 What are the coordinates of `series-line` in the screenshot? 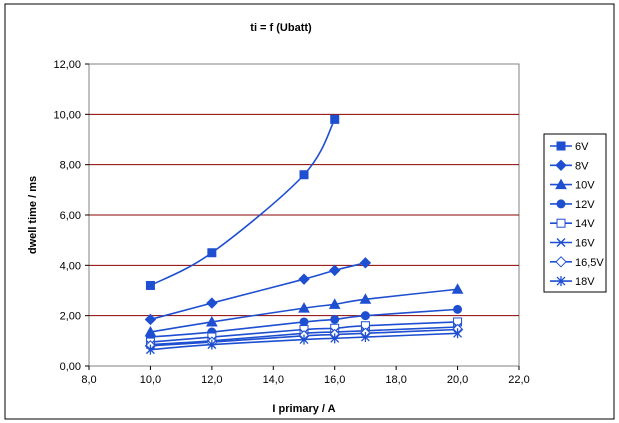 It's located at (243, 202).